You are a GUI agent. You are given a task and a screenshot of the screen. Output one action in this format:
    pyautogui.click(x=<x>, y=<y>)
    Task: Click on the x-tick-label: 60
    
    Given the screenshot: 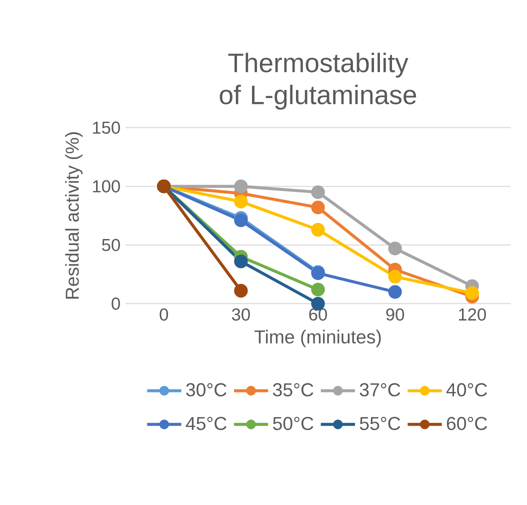 What is the action you would take?
    pyautogui.click(x=318, y=314)
    